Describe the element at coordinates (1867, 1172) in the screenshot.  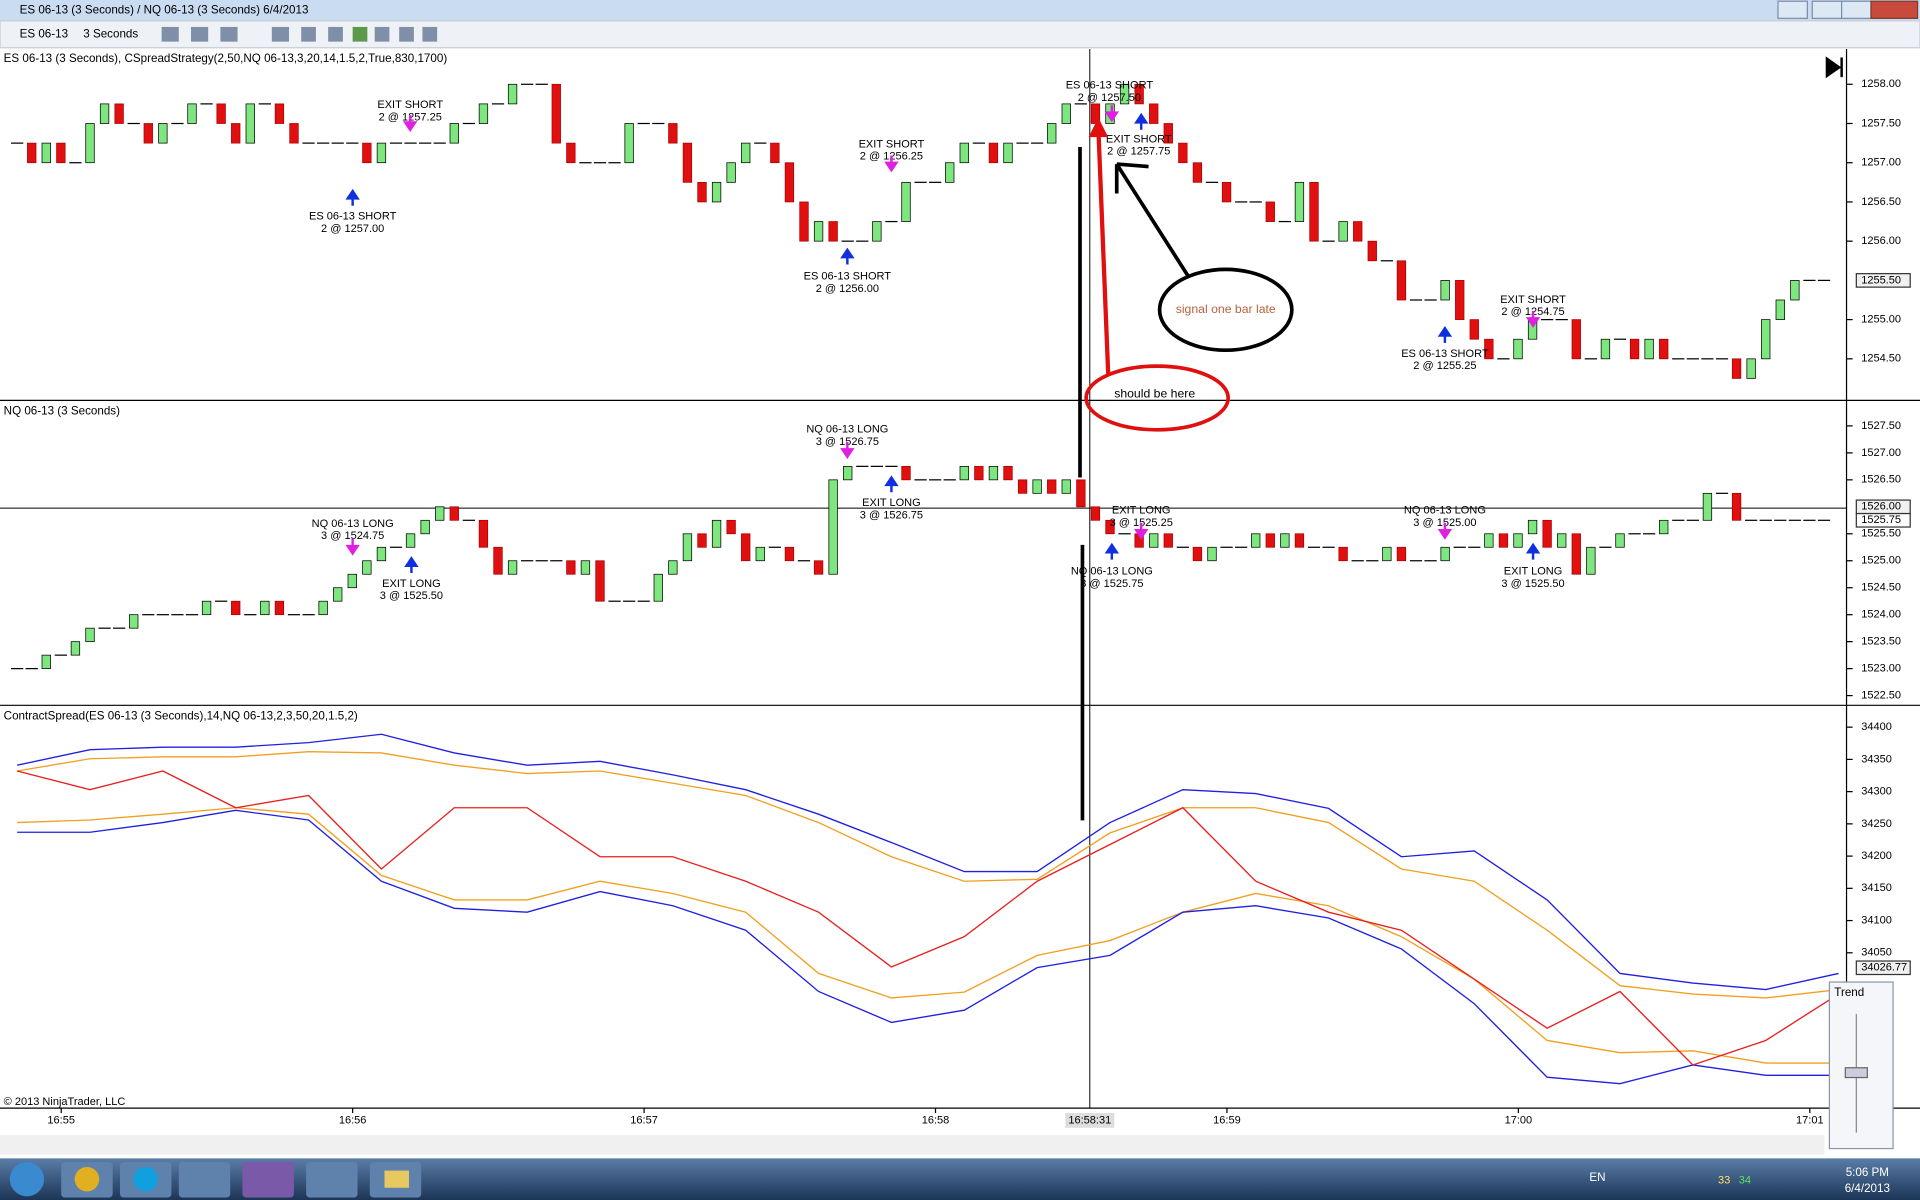
I see `clock-time: 5:06 PM` at that location.